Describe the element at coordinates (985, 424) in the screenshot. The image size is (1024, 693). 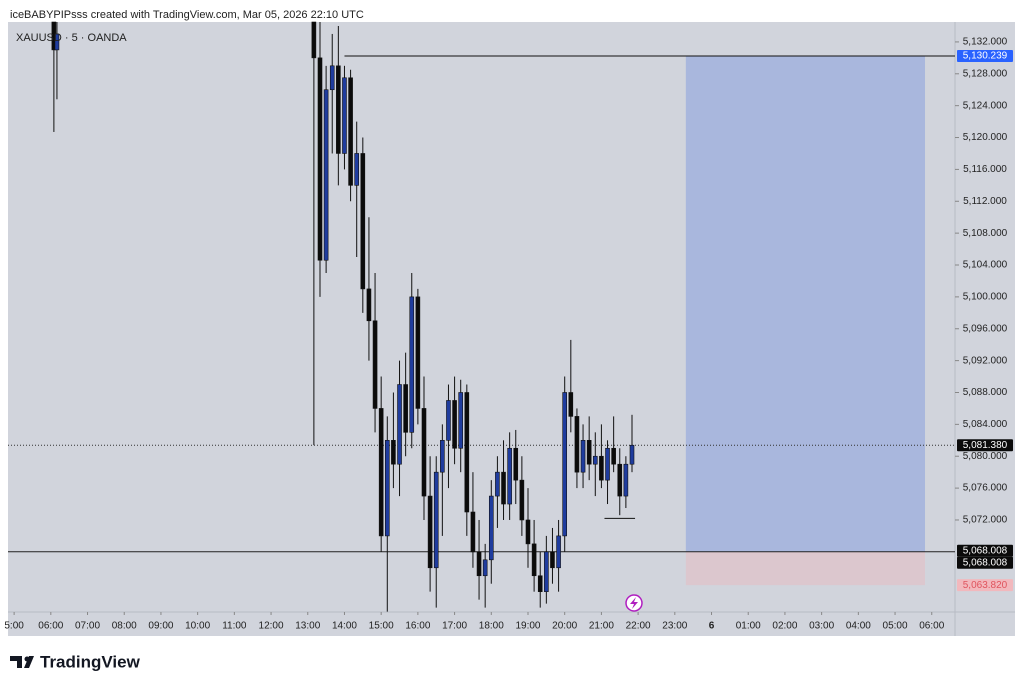
I see `y-tick-label: 5,084.000` at that location.